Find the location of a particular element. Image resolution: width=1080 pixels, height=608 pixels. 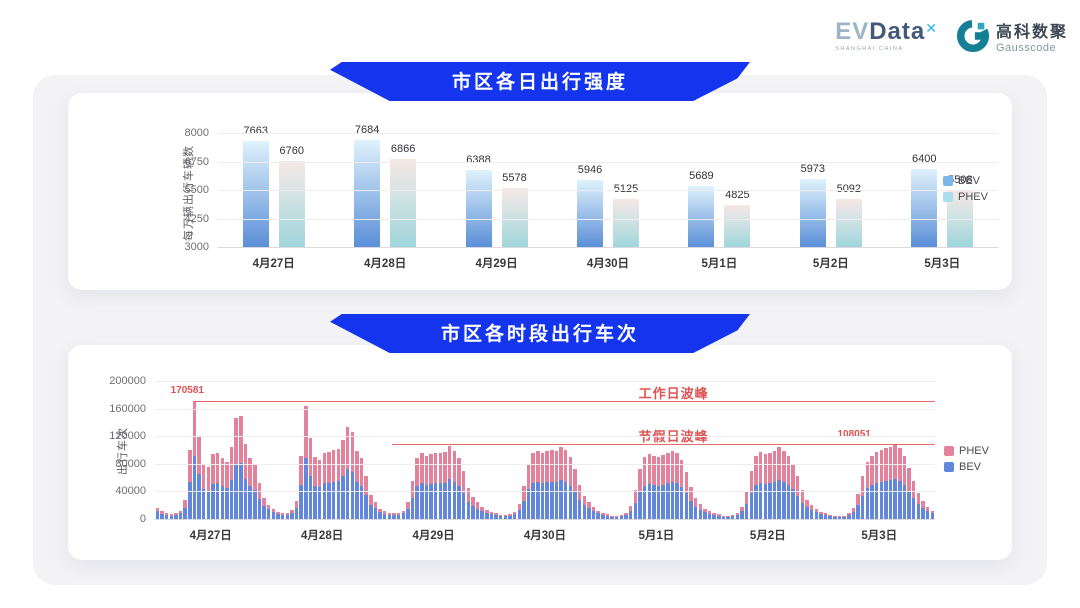

evdata-wordmark: EVData✕ is located at coordinates (886, 32).